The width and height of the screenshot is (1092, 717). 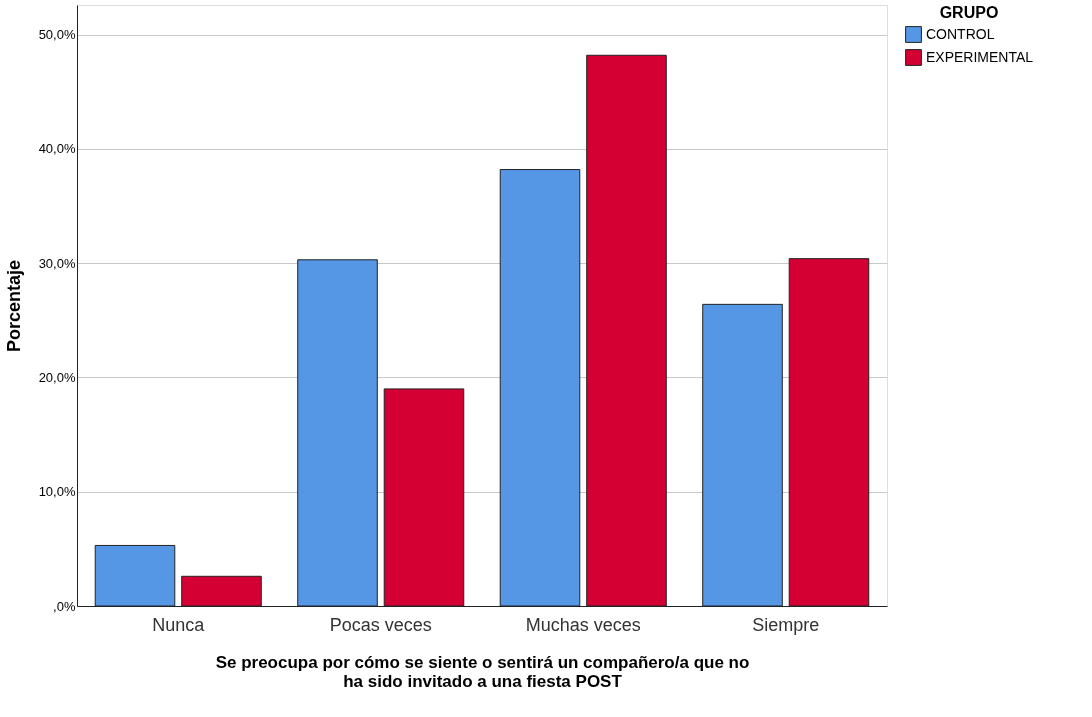 I want to click on y-axis-title: Porcentaje, so click(x=13, y=306).